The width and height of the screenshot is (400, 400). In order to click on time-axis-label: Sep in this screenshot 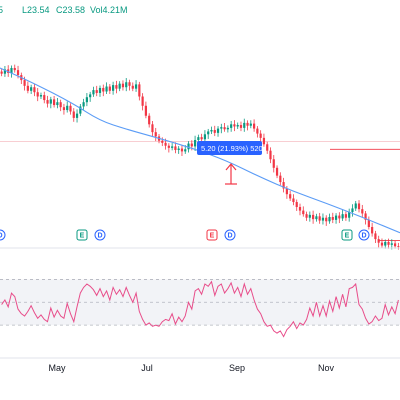, I will do `click(237, 368)`.